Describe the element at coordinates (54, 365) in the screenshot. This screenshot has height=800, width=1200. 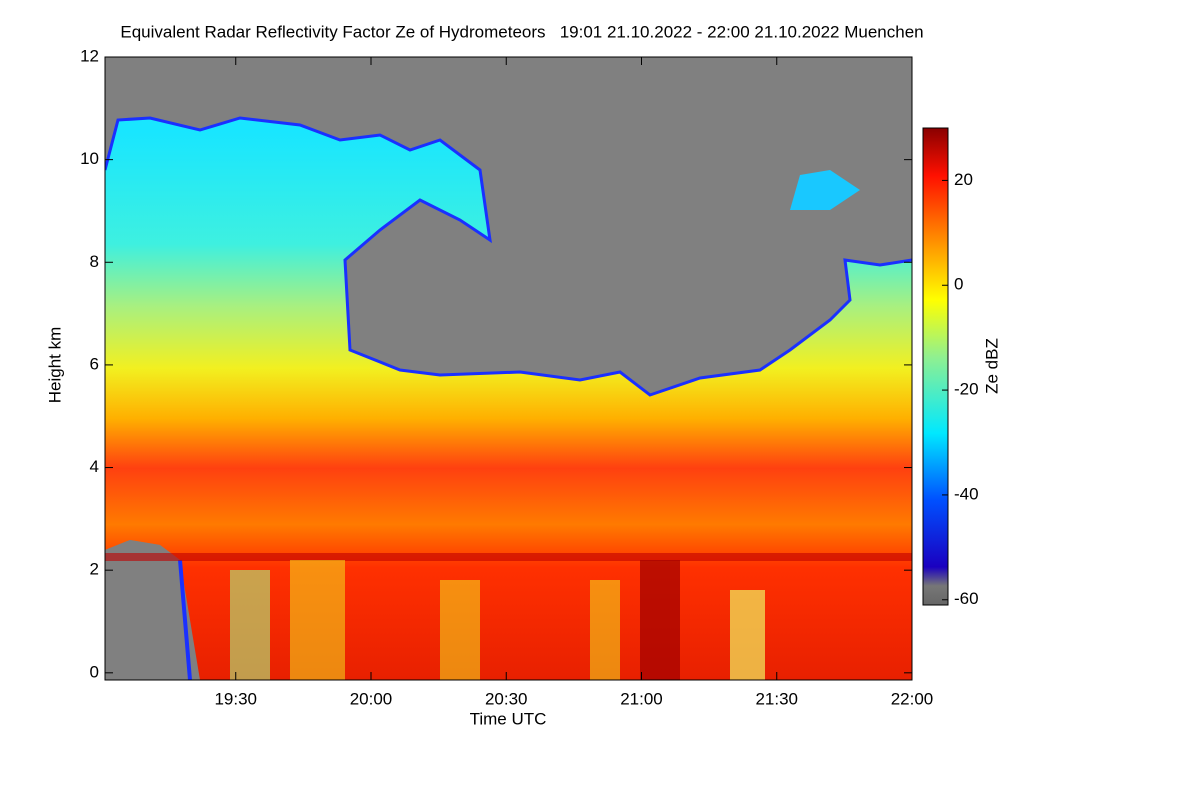
I see `y-axis-label: Height km` at that location.